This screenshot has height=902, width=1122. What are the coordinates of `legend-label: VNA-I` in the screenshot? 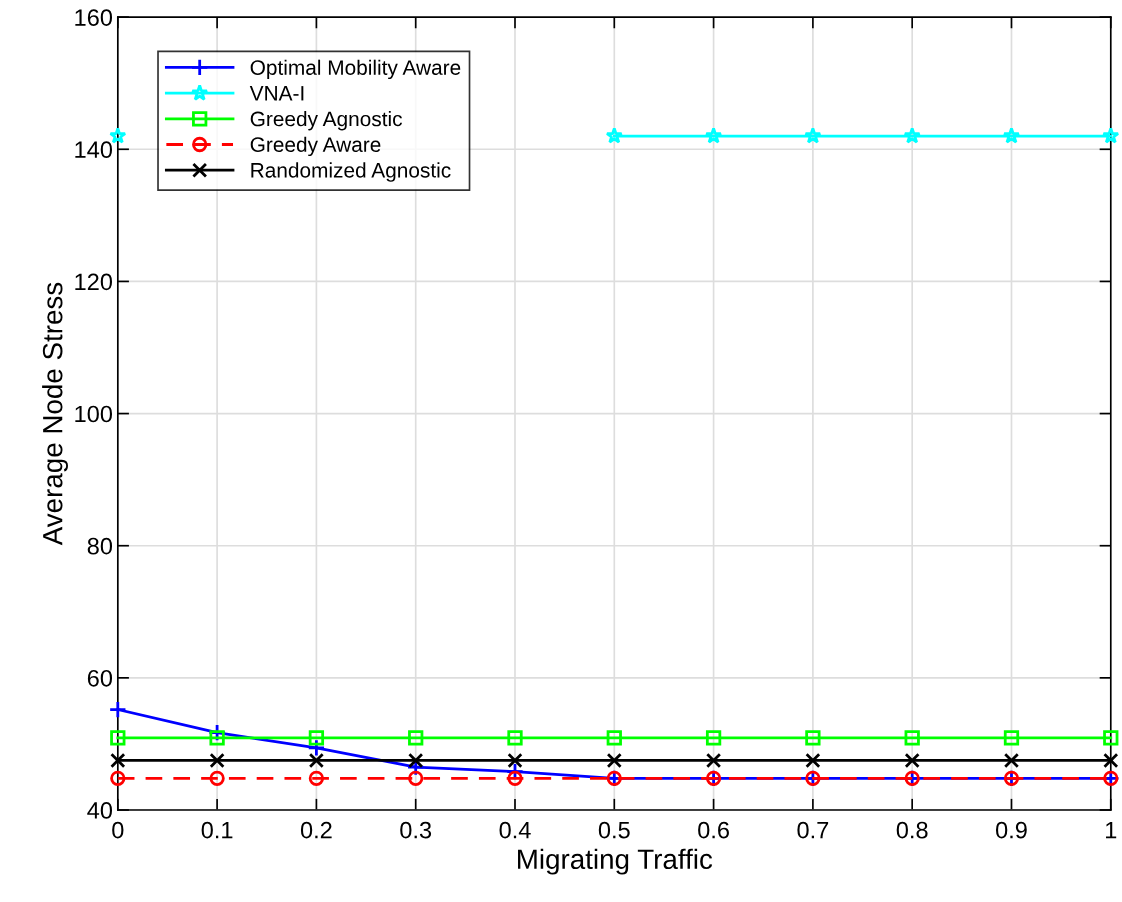 It's located at (276, 93).